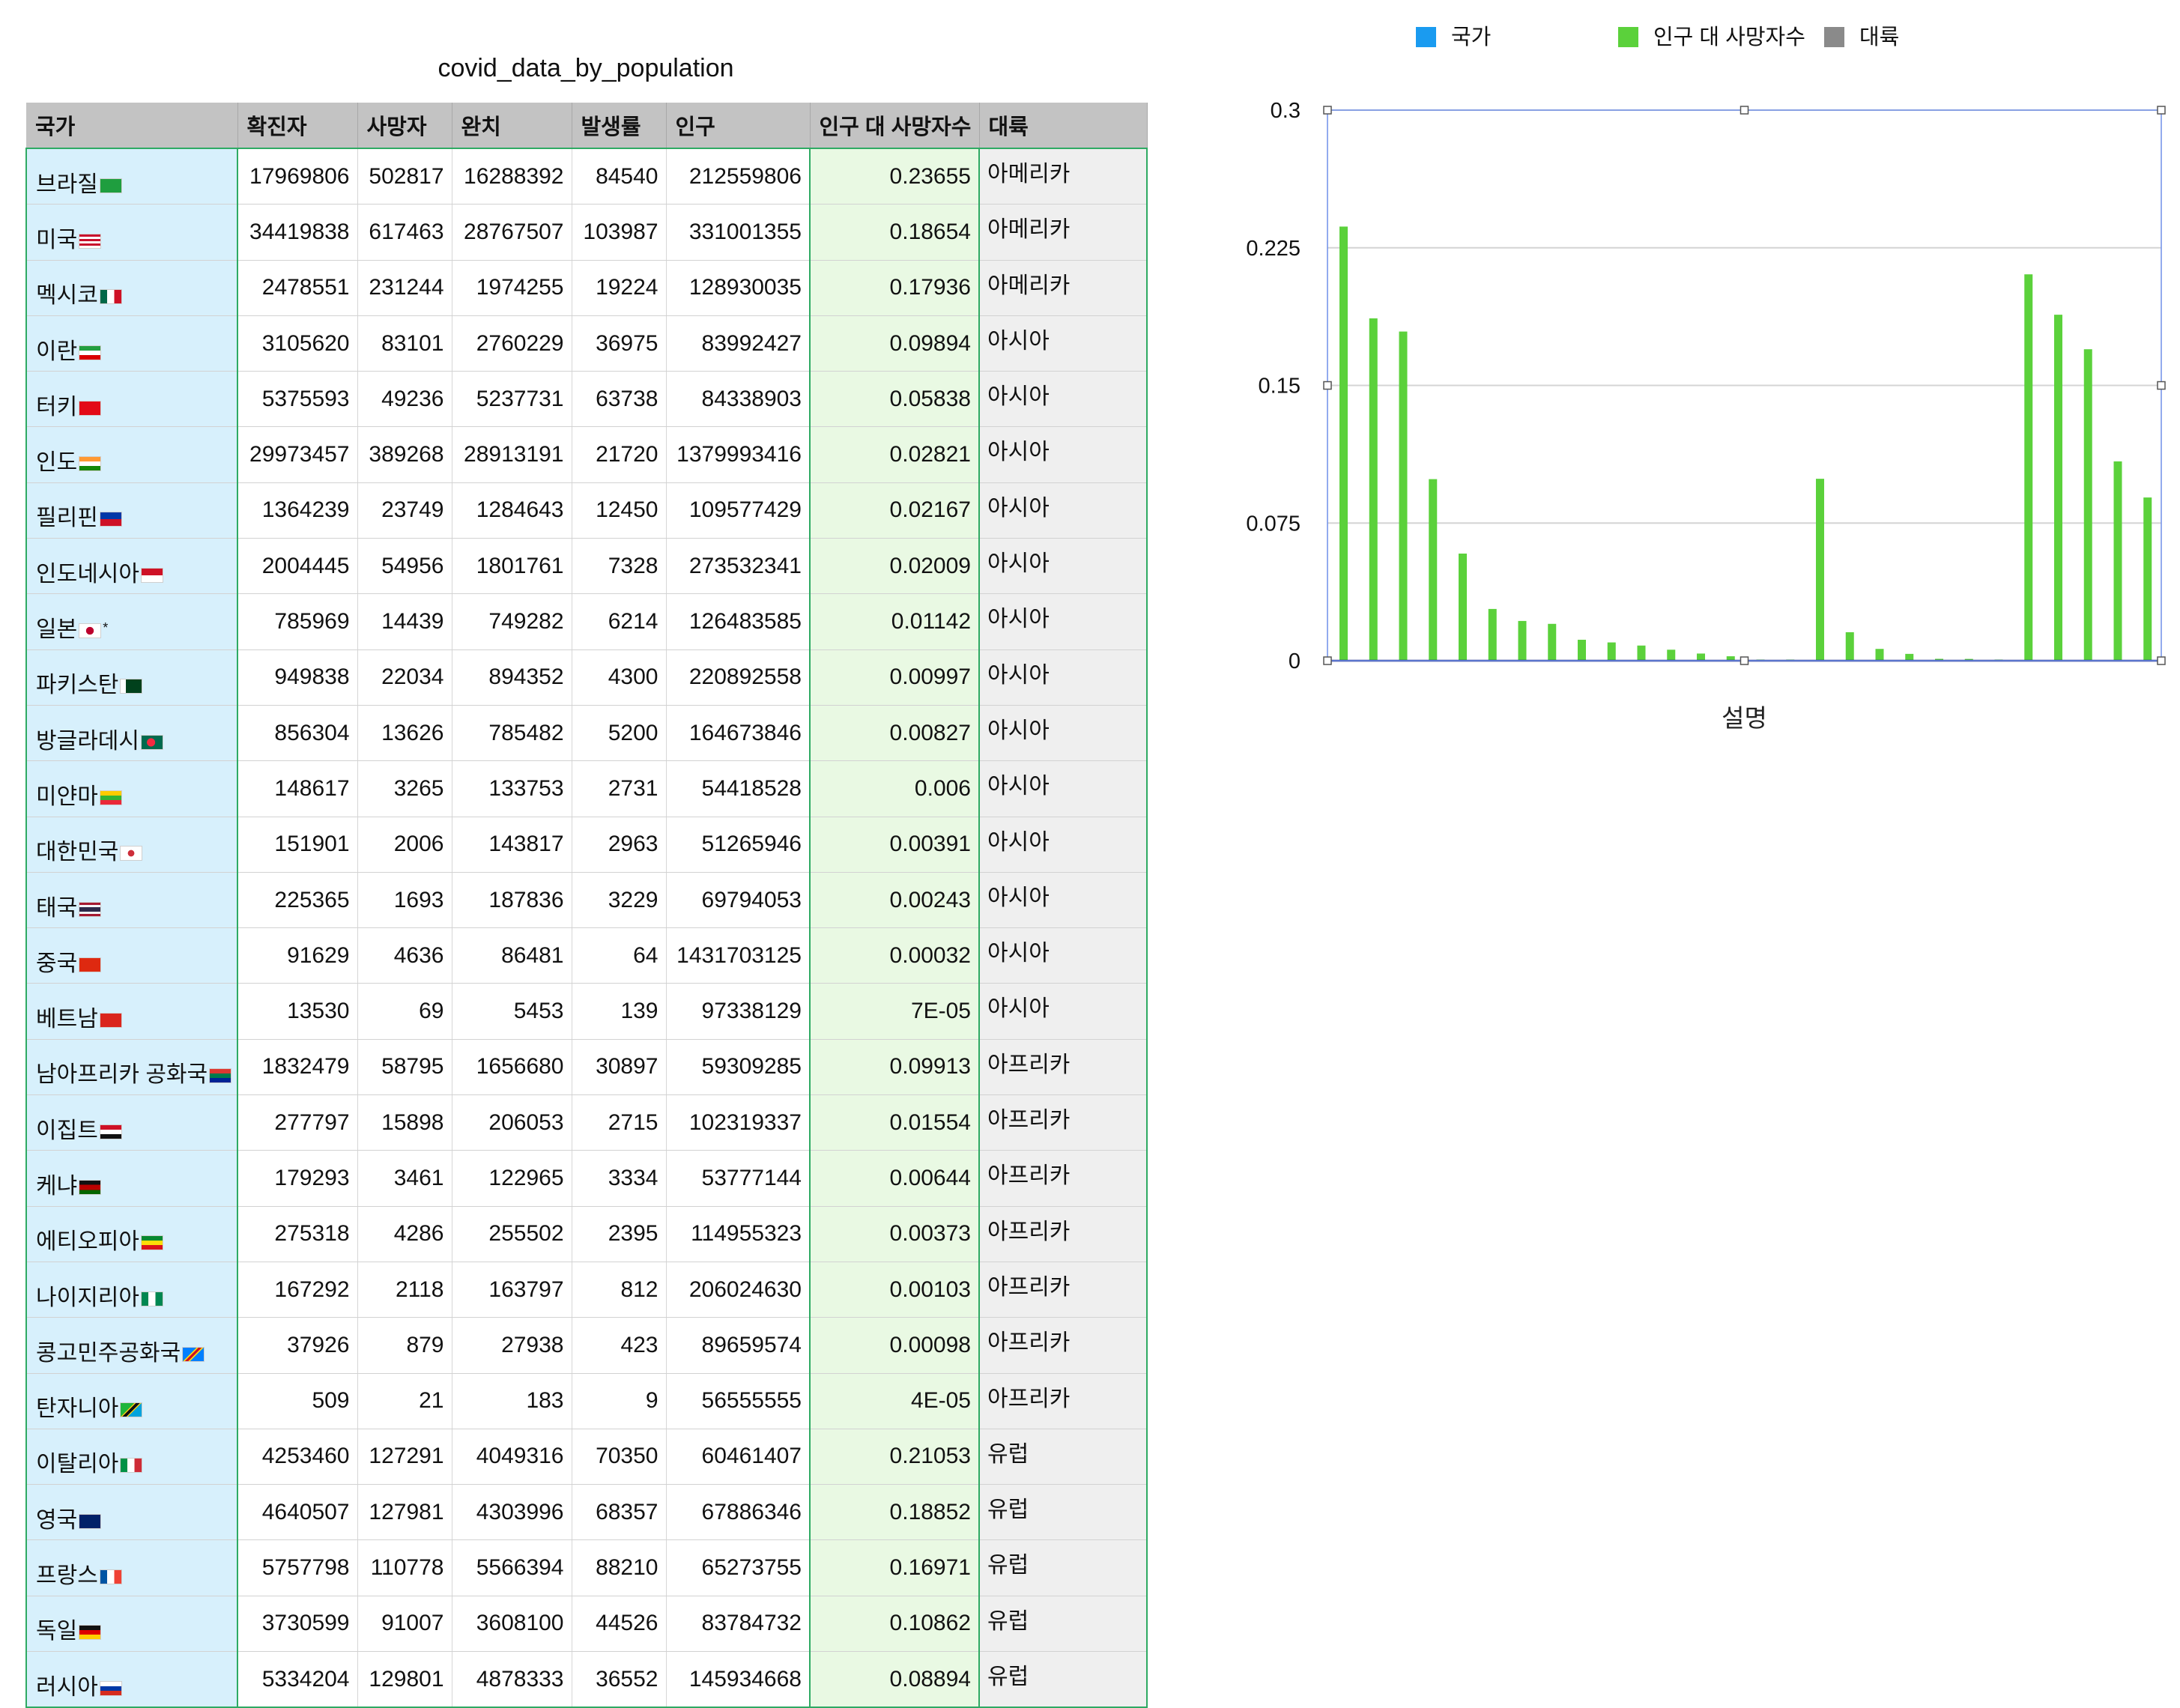  What do you see at coordinates (298, 1567) in the screenshot?
I see `confirmed-cell: 5757798` at bounding box center [298, 1567].